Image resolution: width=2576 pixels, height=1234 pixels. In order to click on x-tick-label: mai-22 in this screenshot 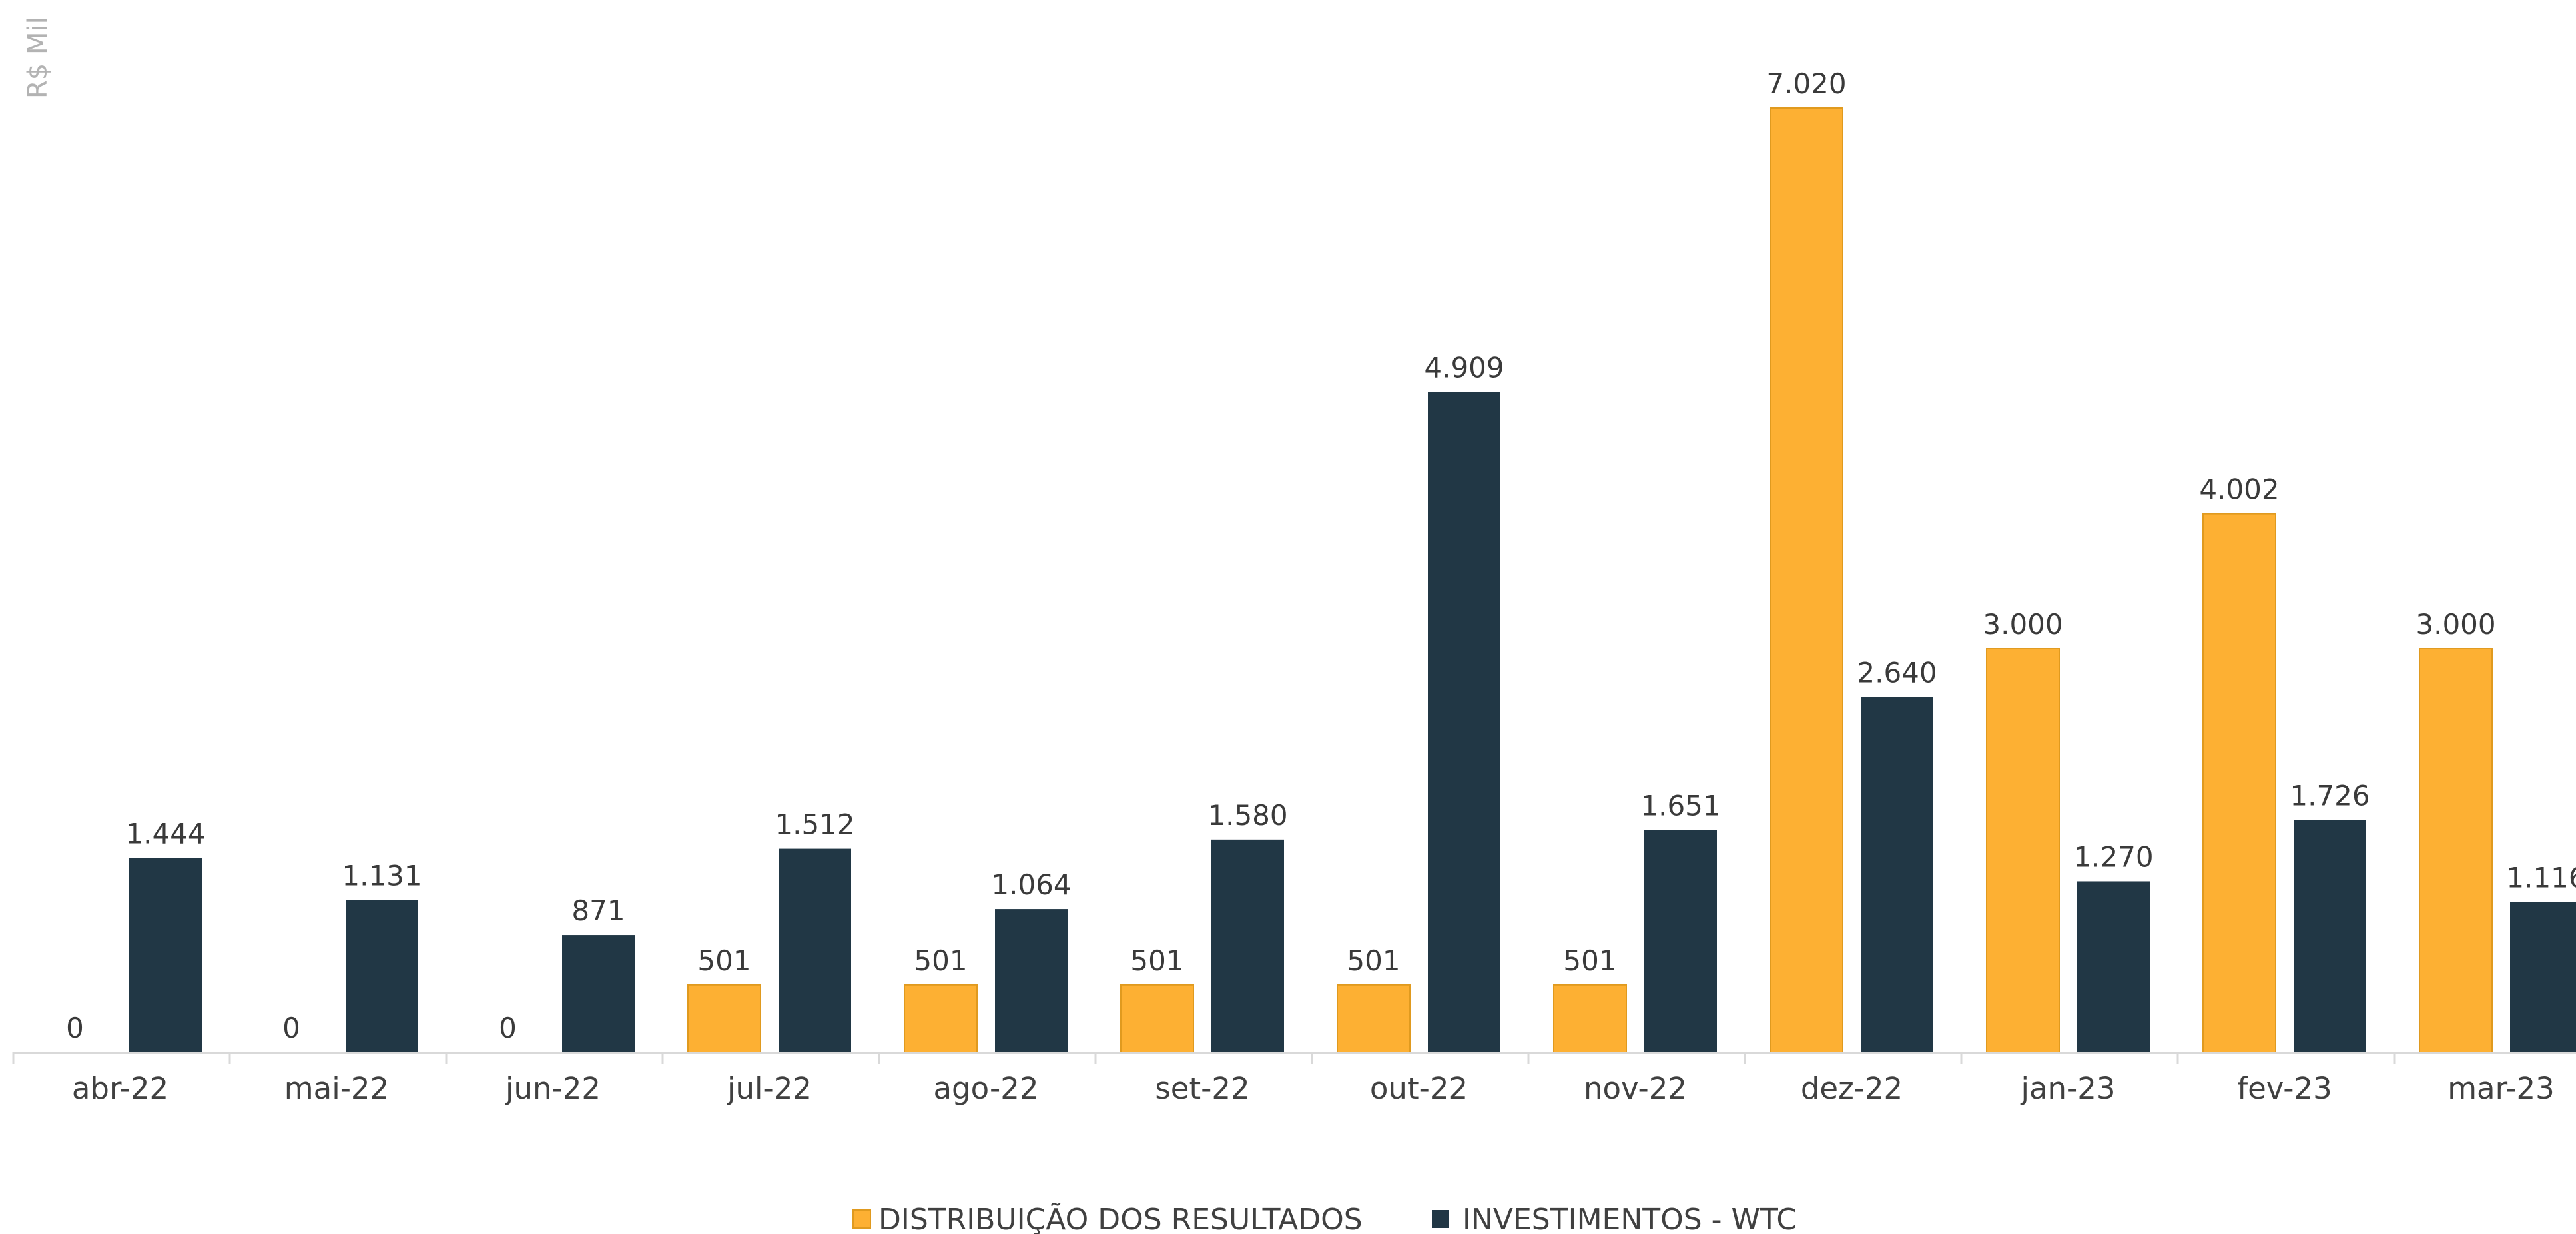, I will do `click(336, 1088)`.